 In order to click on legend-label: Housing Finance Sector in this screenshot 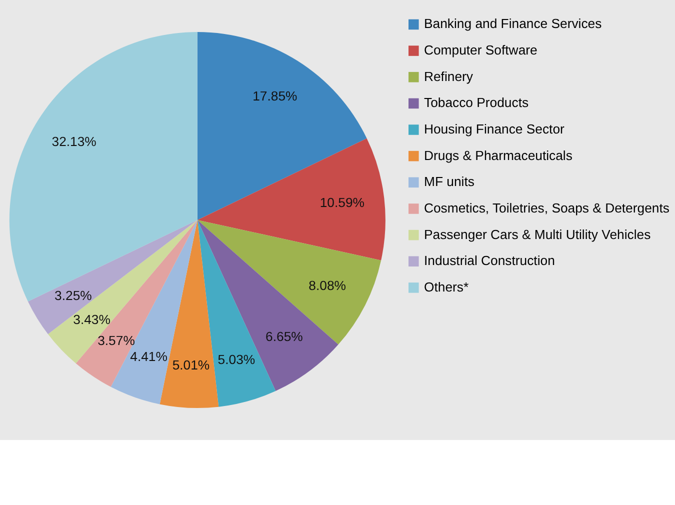, I will do `click(495, 129)`.